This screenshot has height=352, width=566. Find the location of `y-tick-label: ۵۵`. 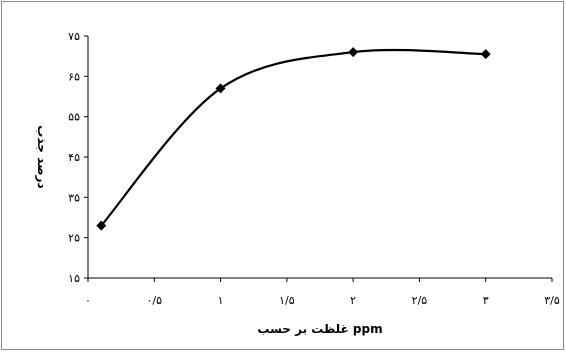

y-tick-label: ۵۵ is located at coordinates (74, 117).